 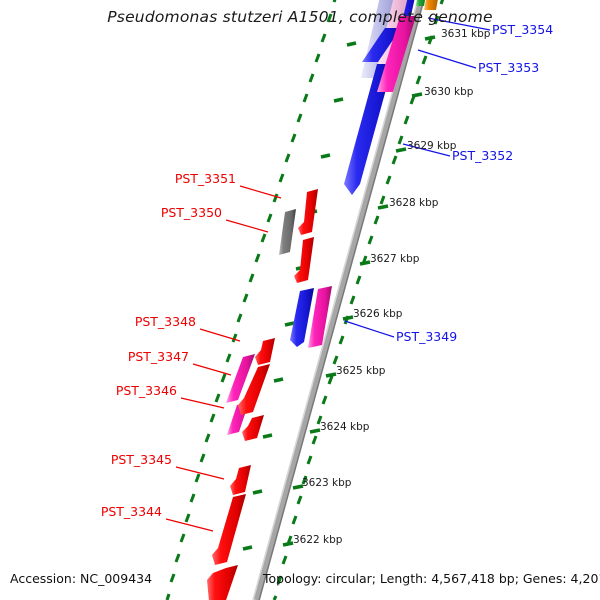 I want to click on ruler-tick-label: 3630 kbp, so click(x=449, y=92).